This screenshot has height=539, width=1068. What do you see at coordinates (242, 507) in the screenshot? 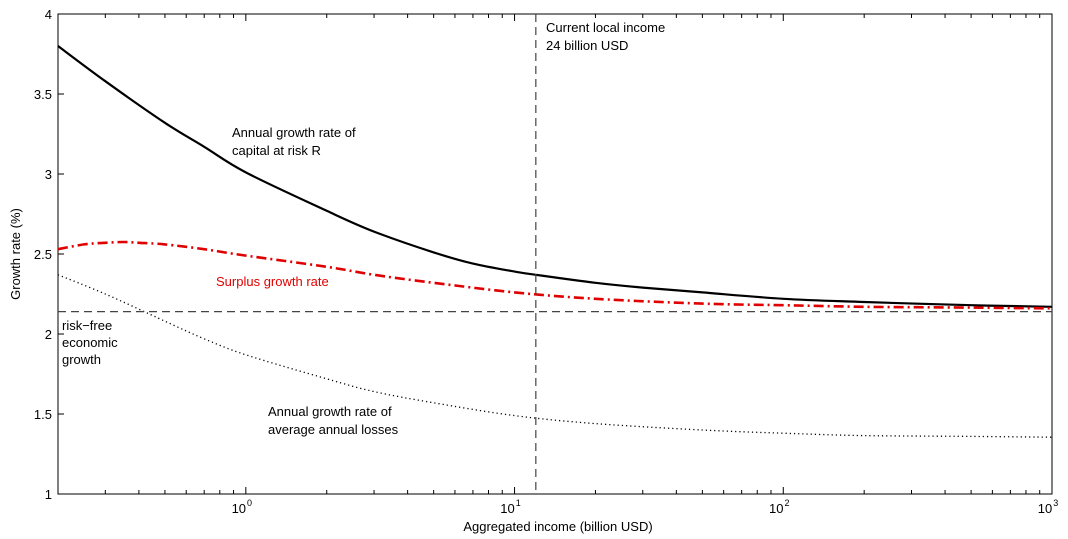
I see `x-tick-label: 10⁰` at bounding box center [242, 507].